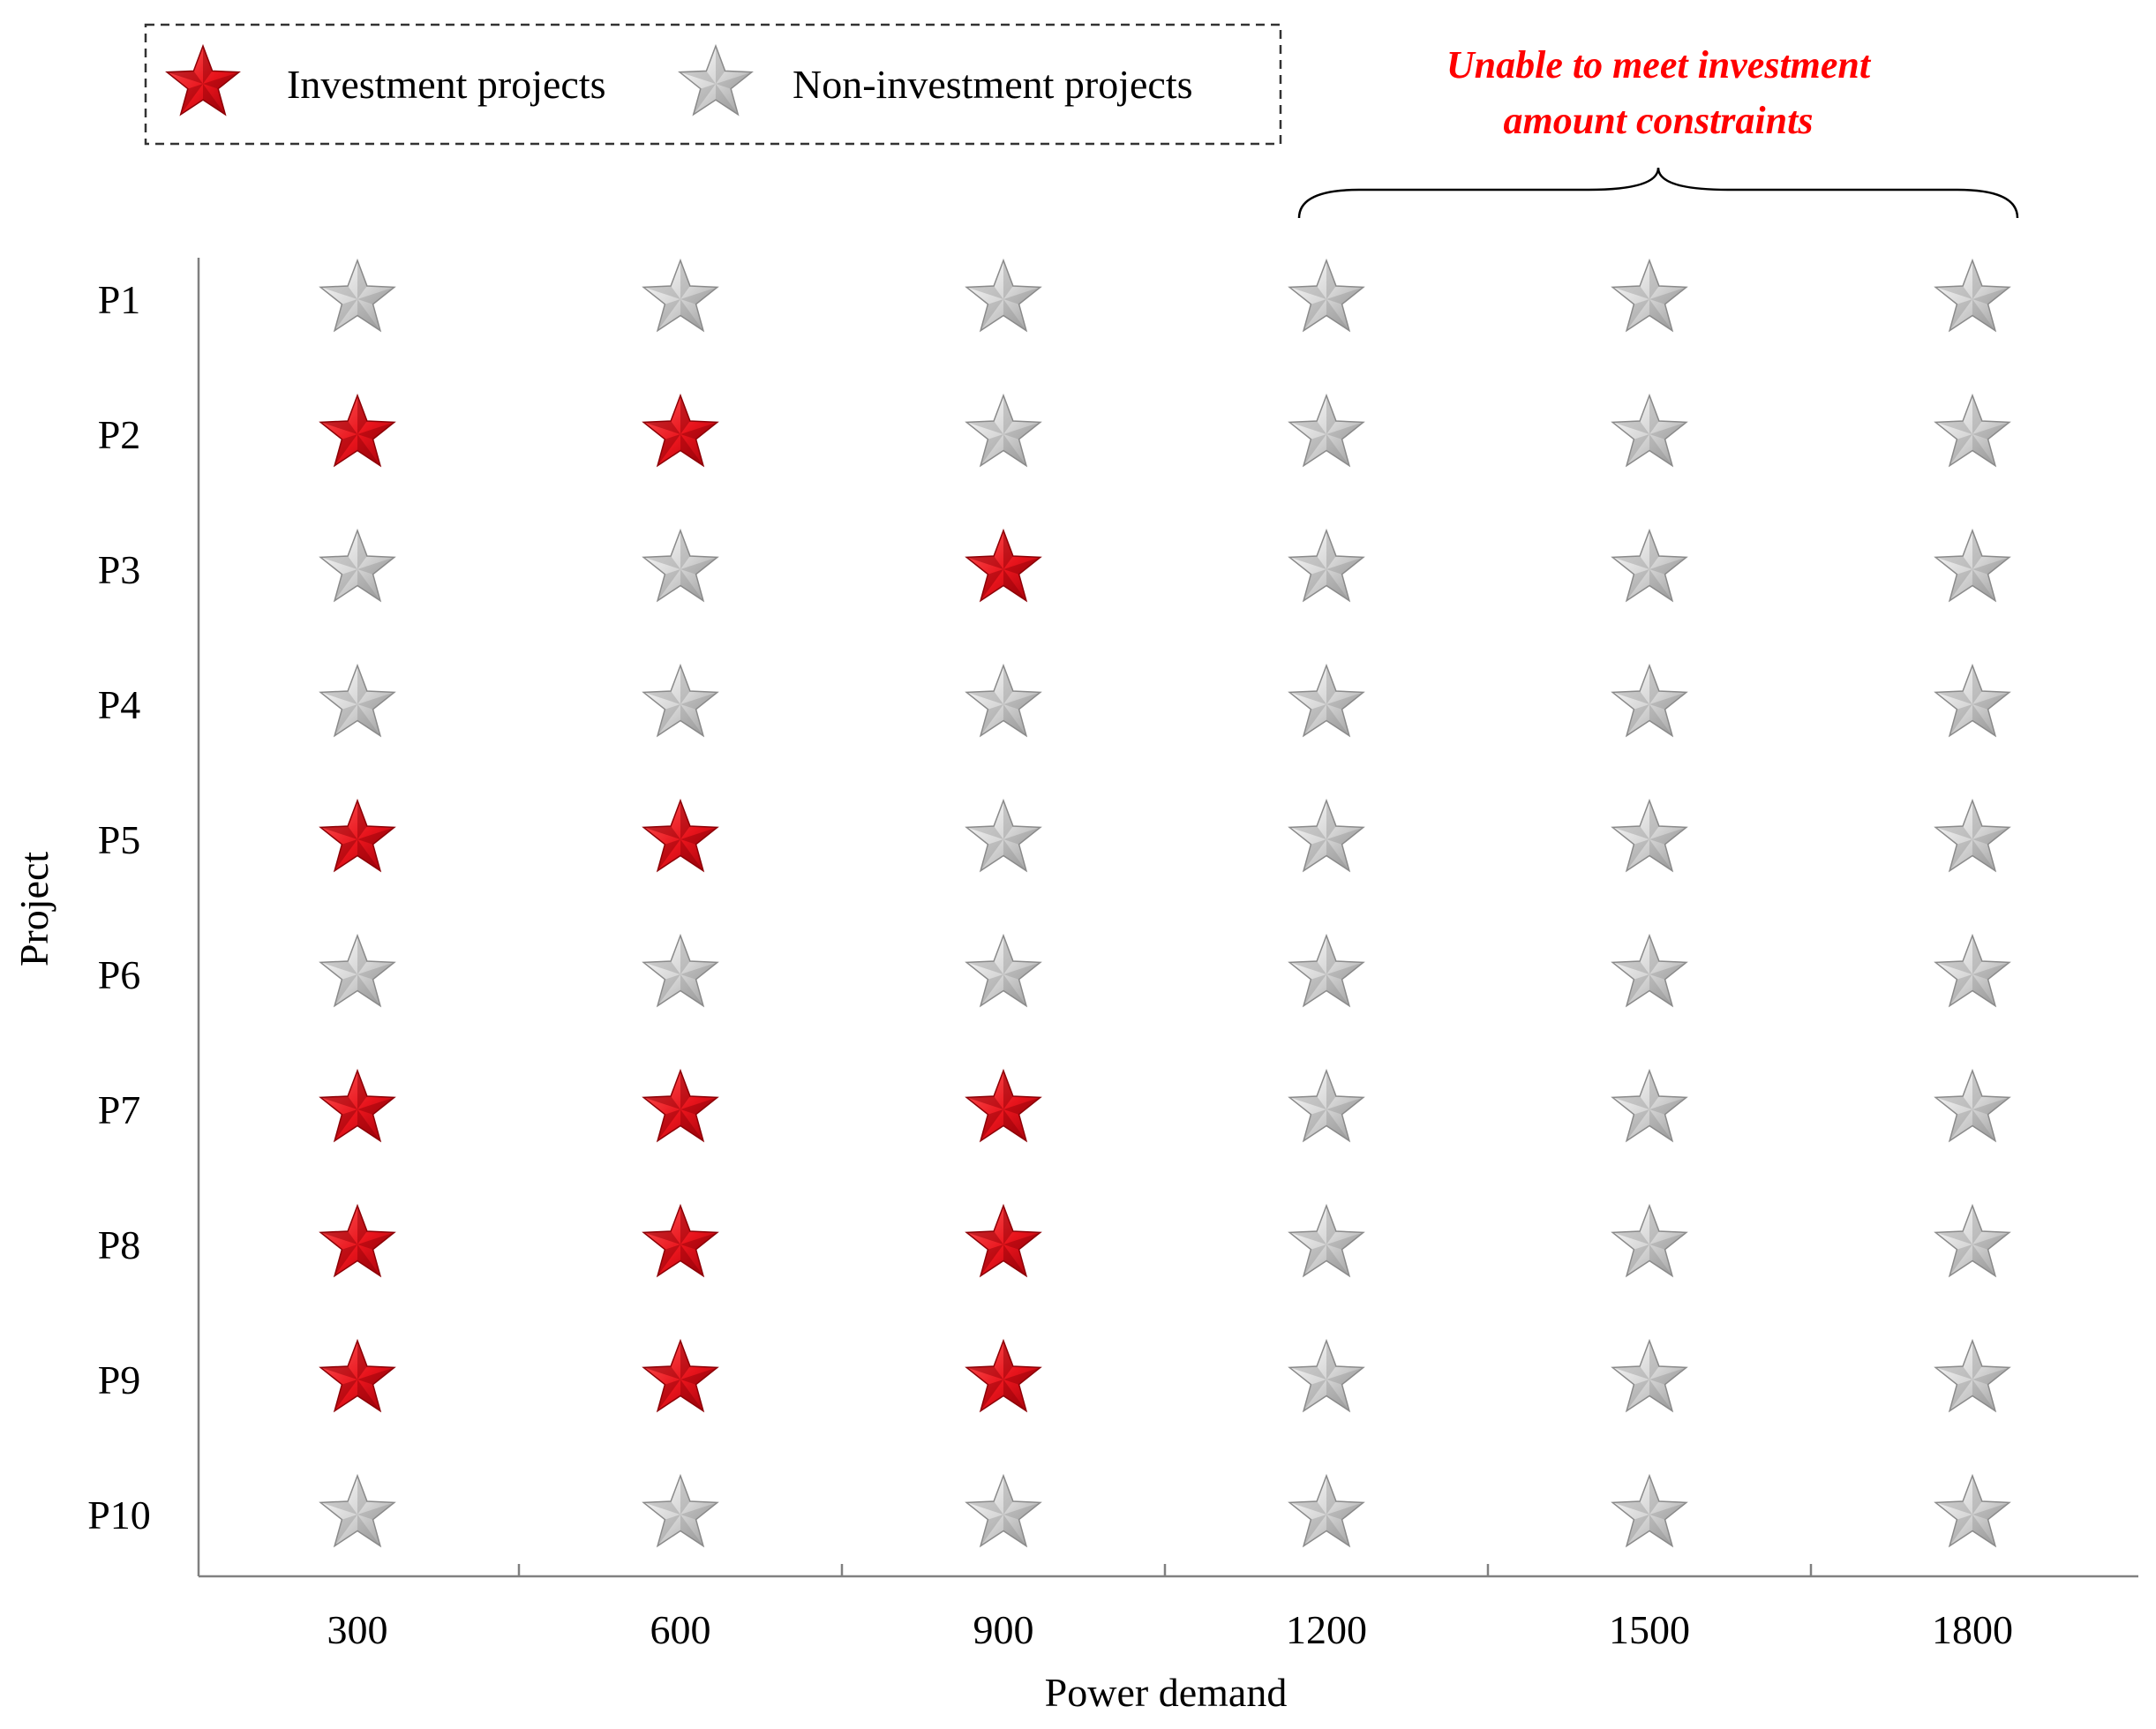 The height and width of the screenshot is (1729, 2156). Describe the element at coordinates (1650, 1629) in the screenshot. I see `x-tick-label-1500: 1500` at that location.